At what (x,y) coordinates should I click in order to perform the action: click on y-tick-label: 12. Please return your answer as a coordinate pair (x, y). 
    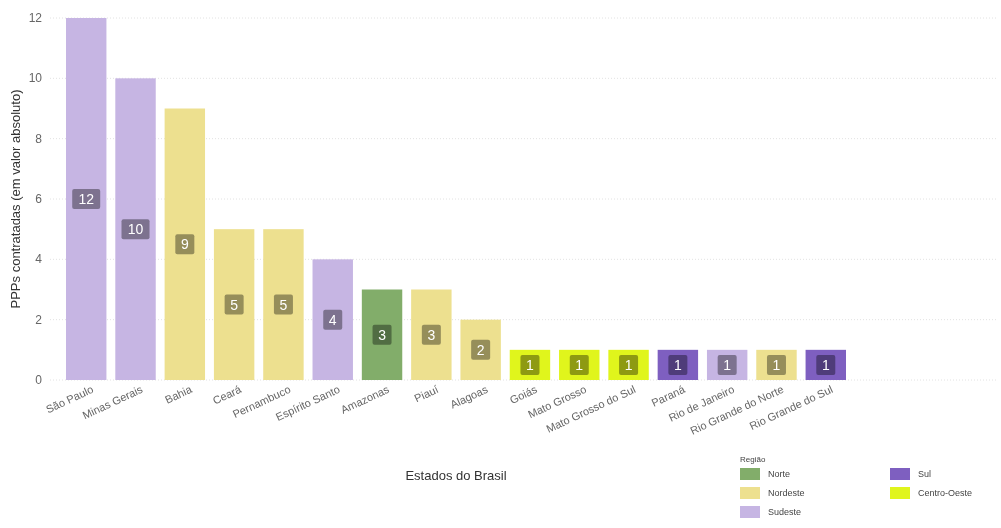
    Looking at the image, I should click on (35, 18).